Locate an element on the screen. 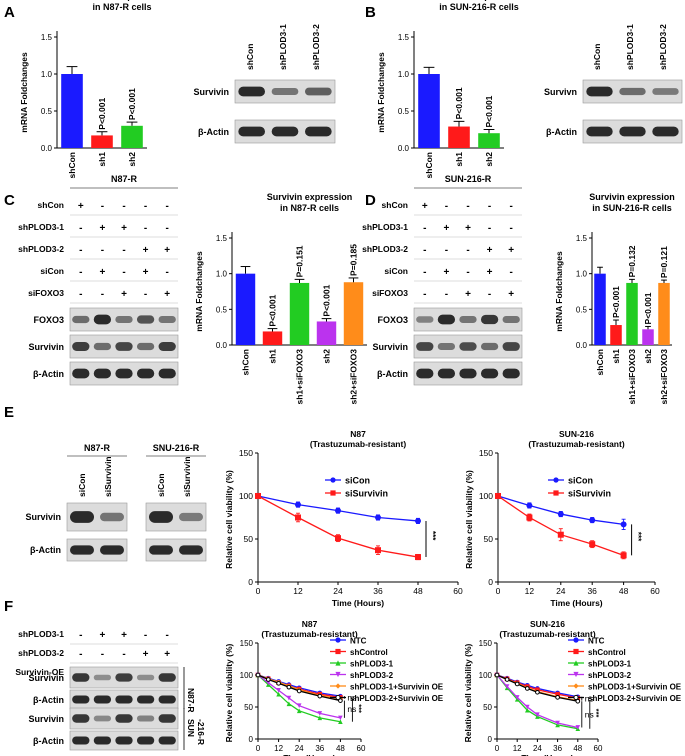 This screenshot has width=685, height=756. x-tick-label: 12 is located at coordinates (517, 748).